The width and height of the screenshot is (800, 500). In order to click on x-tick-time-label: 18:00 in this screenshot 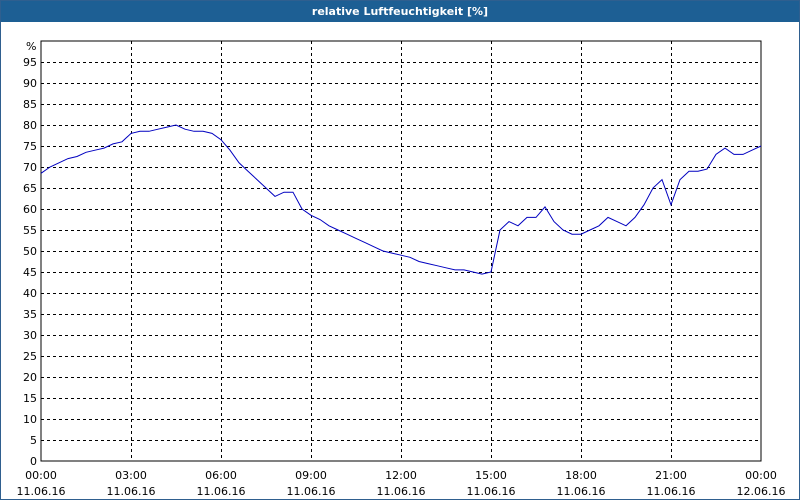, I will do `click(581, 475)`.